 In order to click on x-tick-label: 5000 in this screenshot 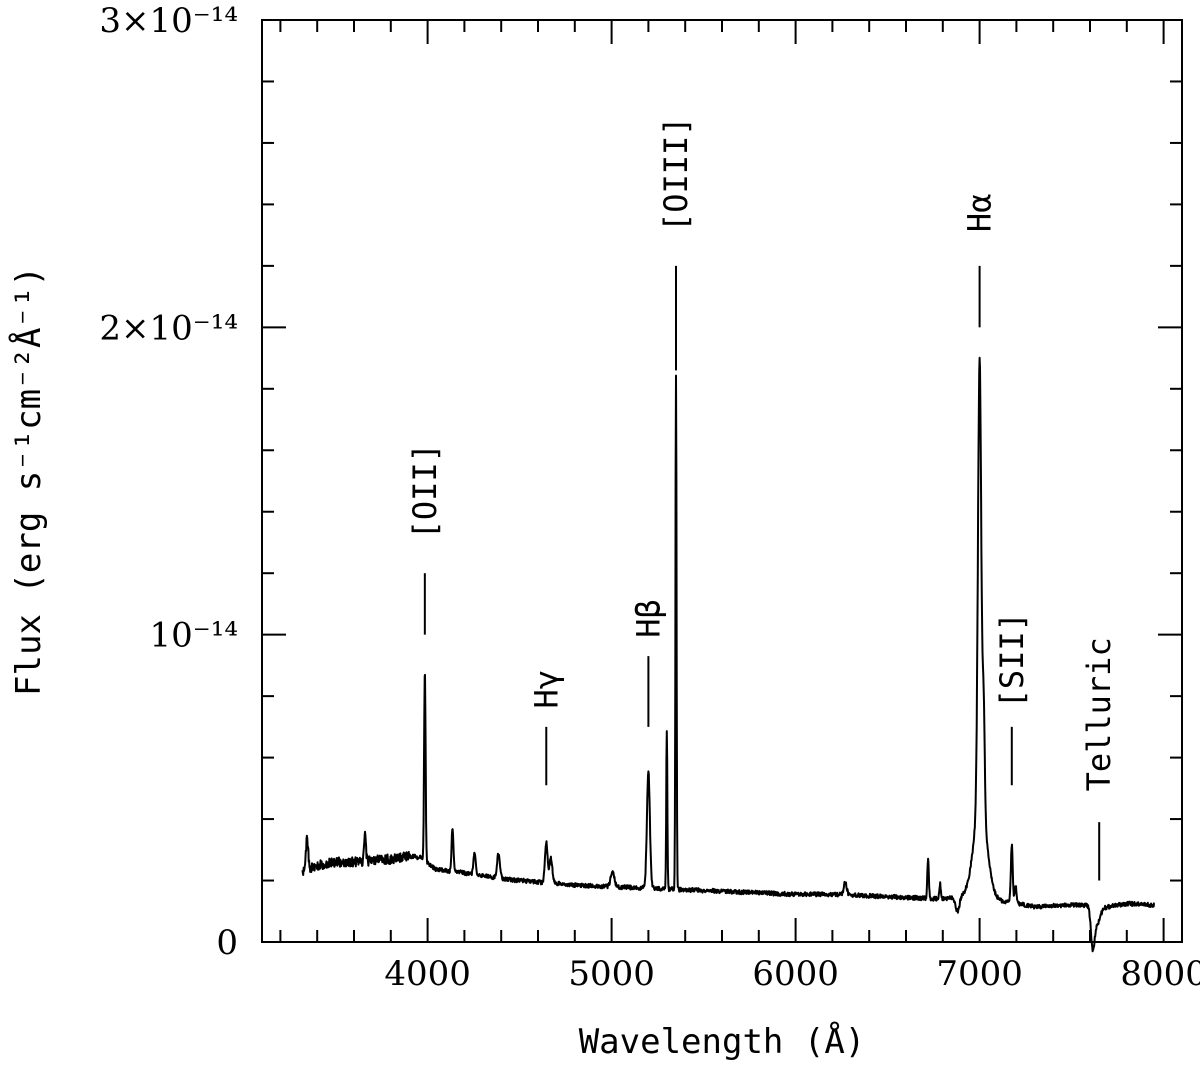, I will do `click(611, 974)`.